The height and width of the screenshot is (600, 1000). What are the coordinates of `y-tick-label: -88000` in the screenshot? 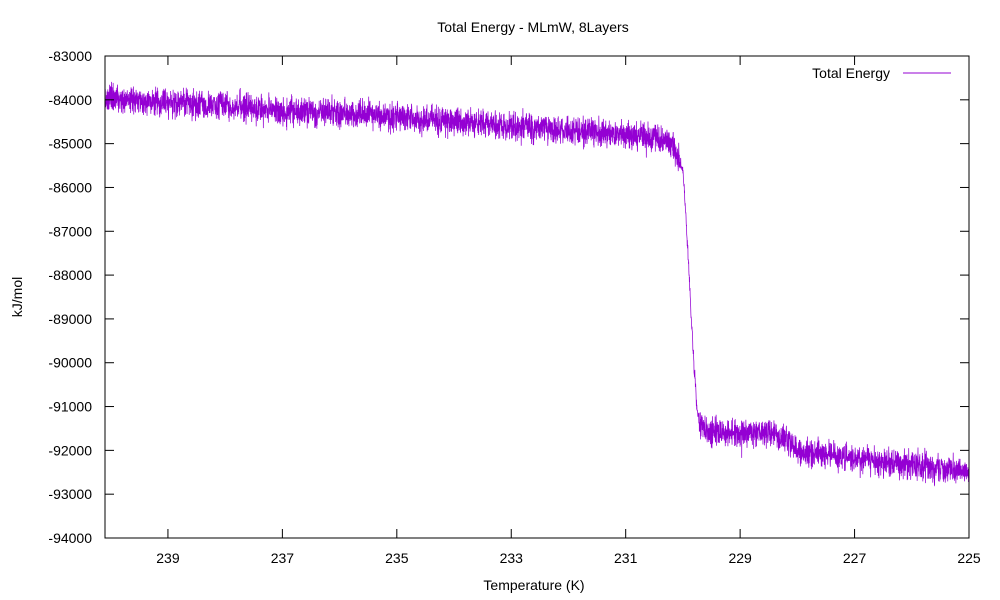 It's located at (70, 275).